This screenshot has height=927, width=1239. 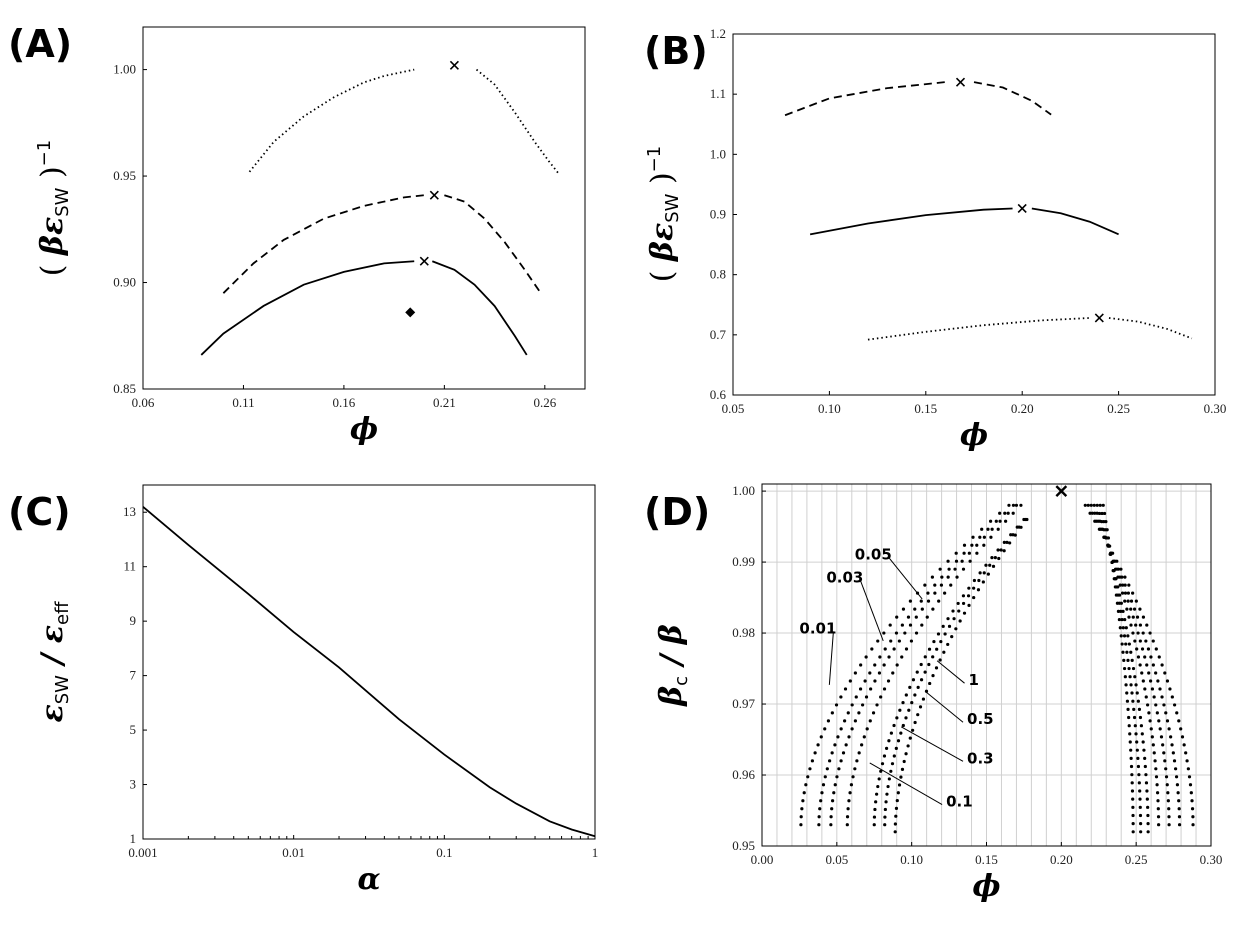 I want to click on x-axis-label: ϕ, so click(x=974, y=435).